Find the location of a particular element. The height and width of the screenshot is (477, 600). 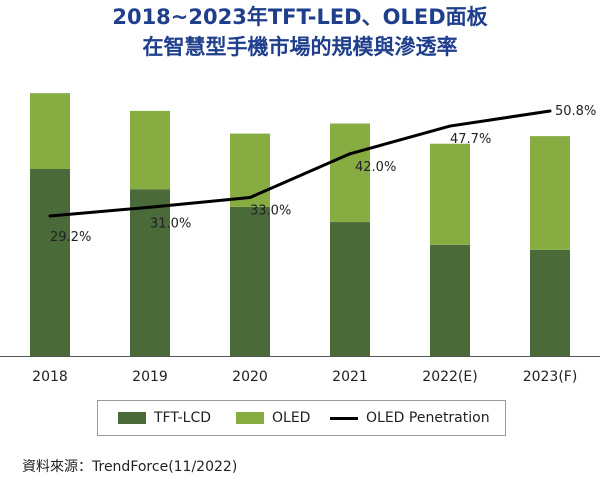

x-tick-label-2: 2020 is located at coordinates (250, 377).